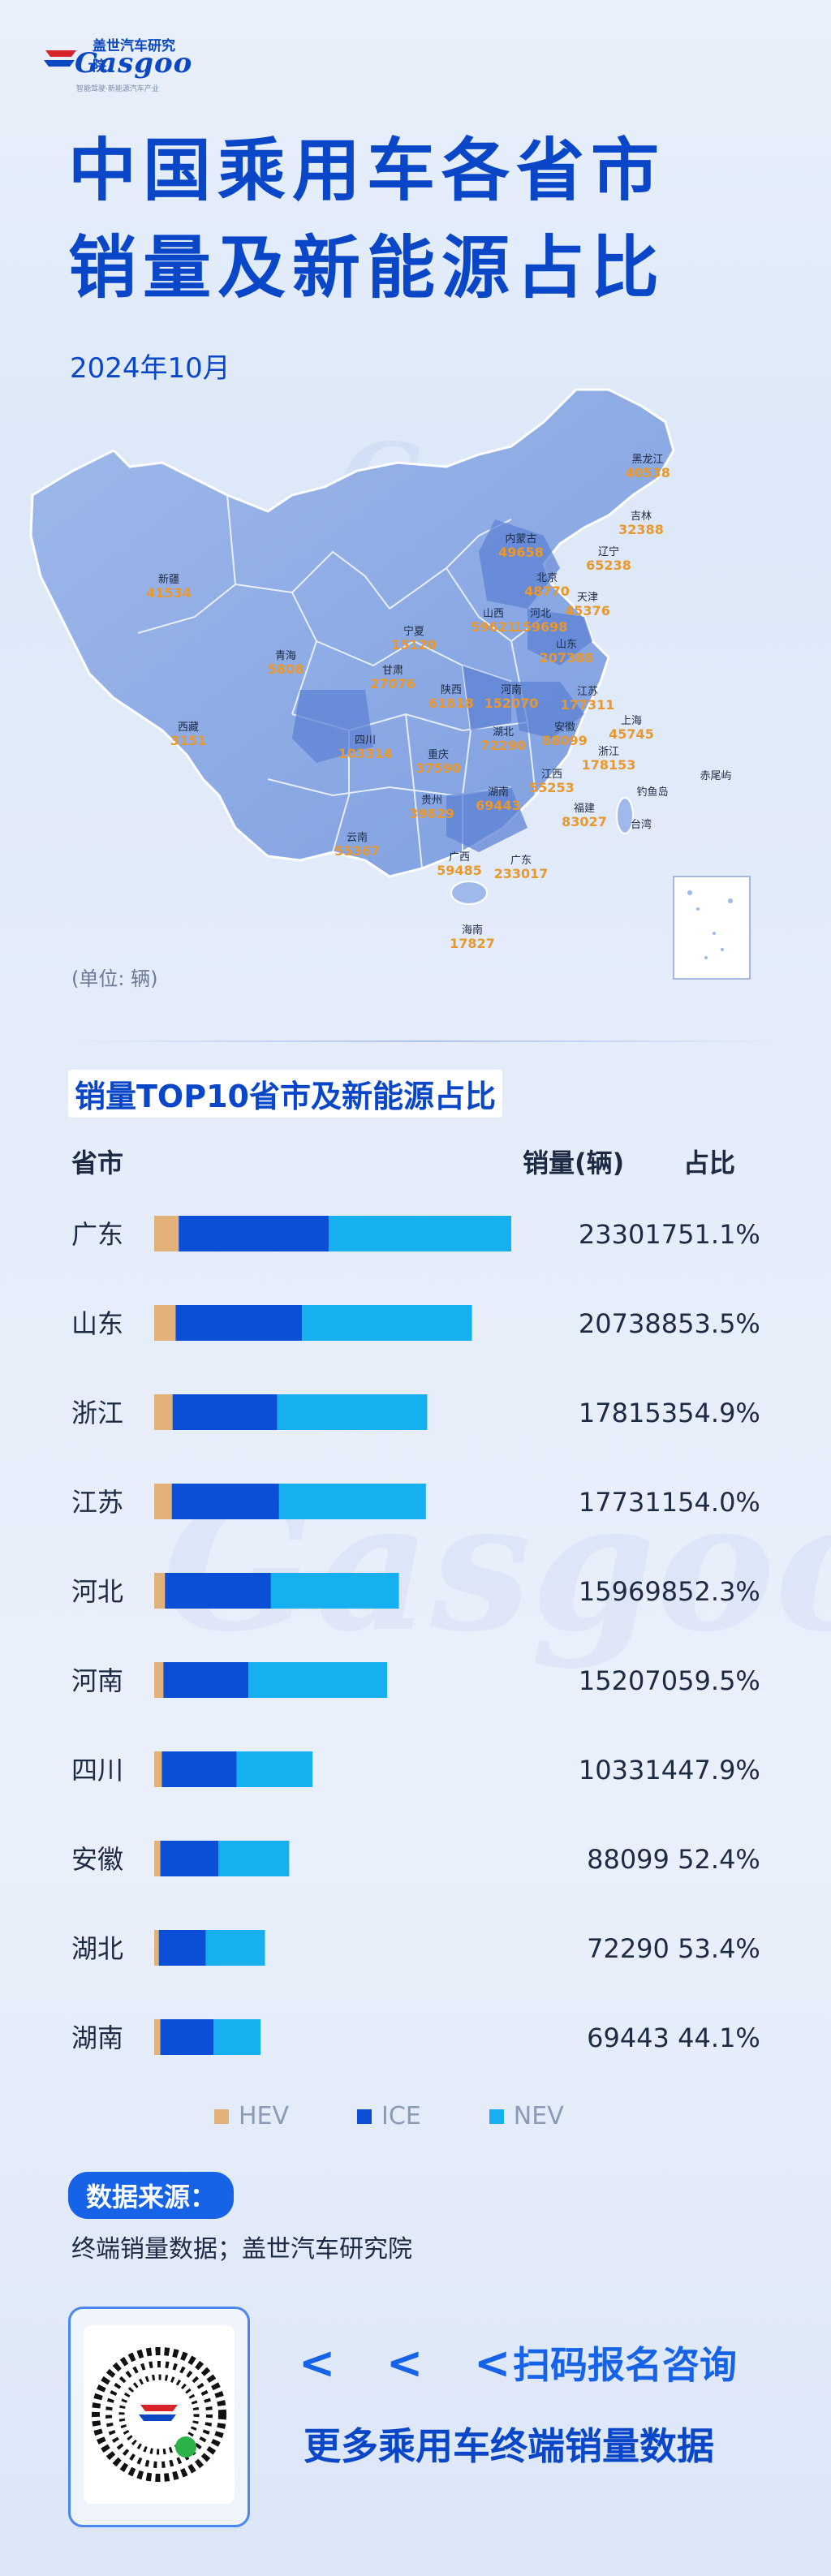  Describe the element at coordinates (652, 793) in the screenshot. I see `map-island-label: 钓鱼岛` at that location.